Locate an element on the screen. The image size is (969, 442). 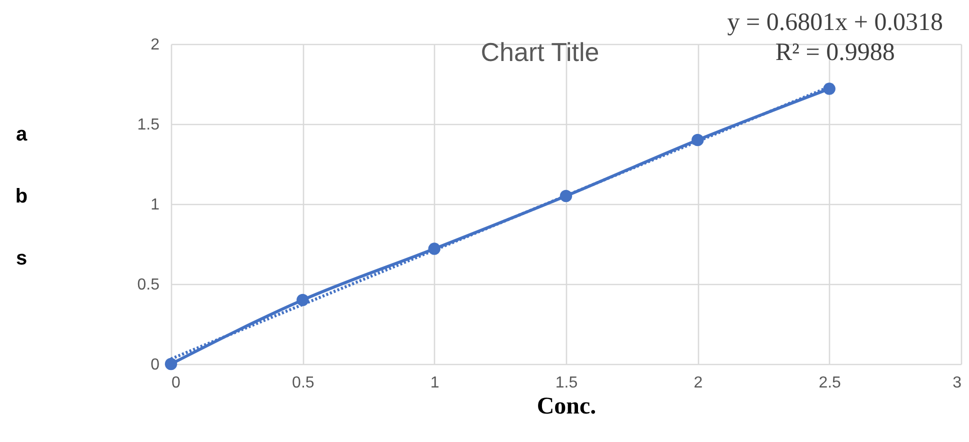
x-tick-label: 3 is located at coordinates (957, 383).